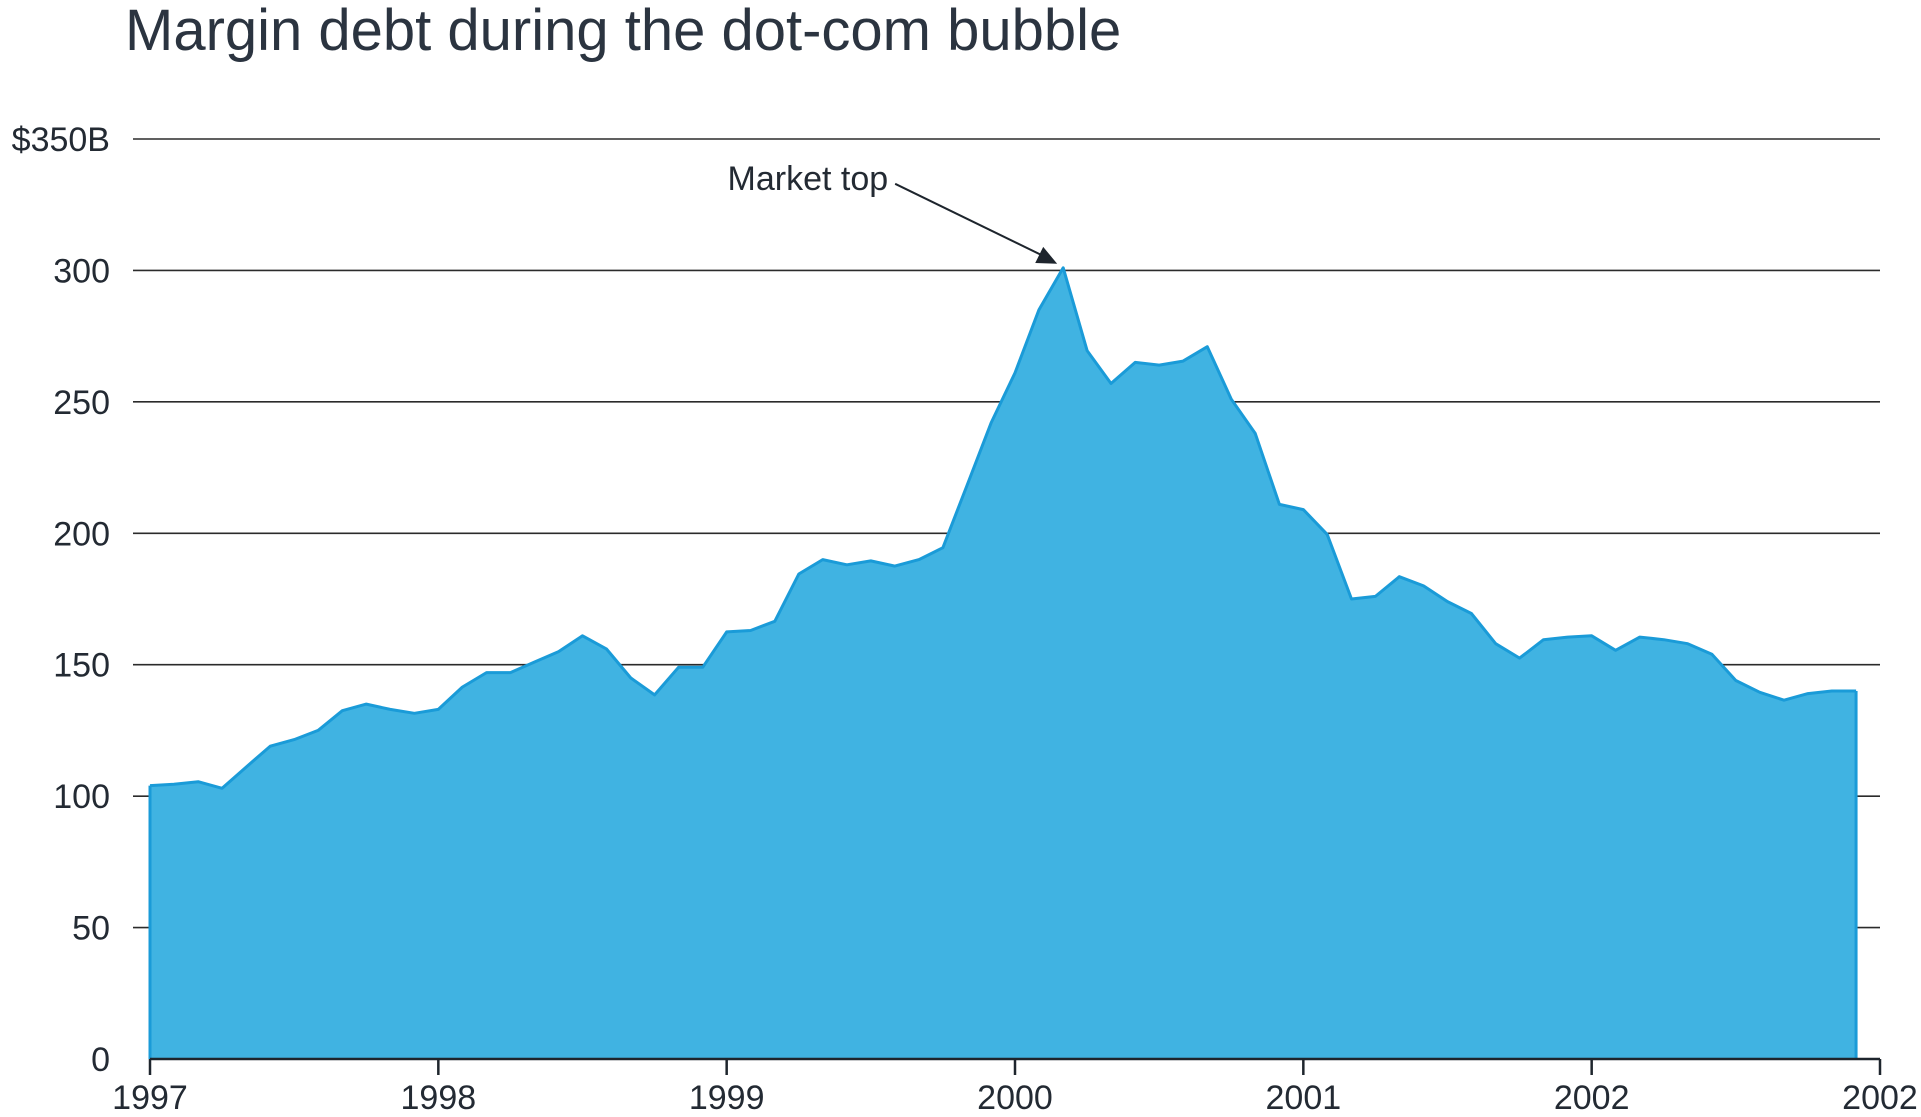 The image size is (1921, 1117). What do you see at coordinates (81, 534) in the screenshot?
I see `y-tick-label: 200` at bounding box center [81, 534].